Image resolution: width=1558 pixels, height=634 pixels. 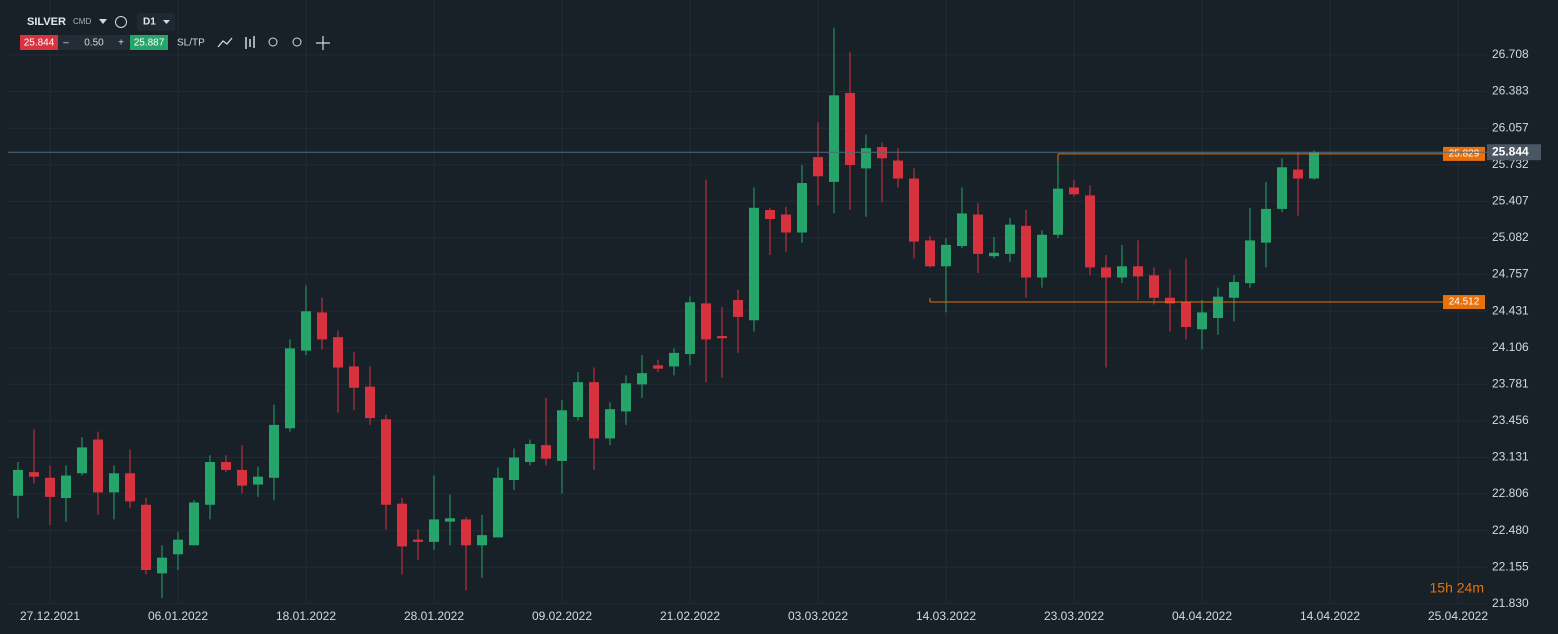 I want to click on level-label-box, so click(x=1464, y=153).